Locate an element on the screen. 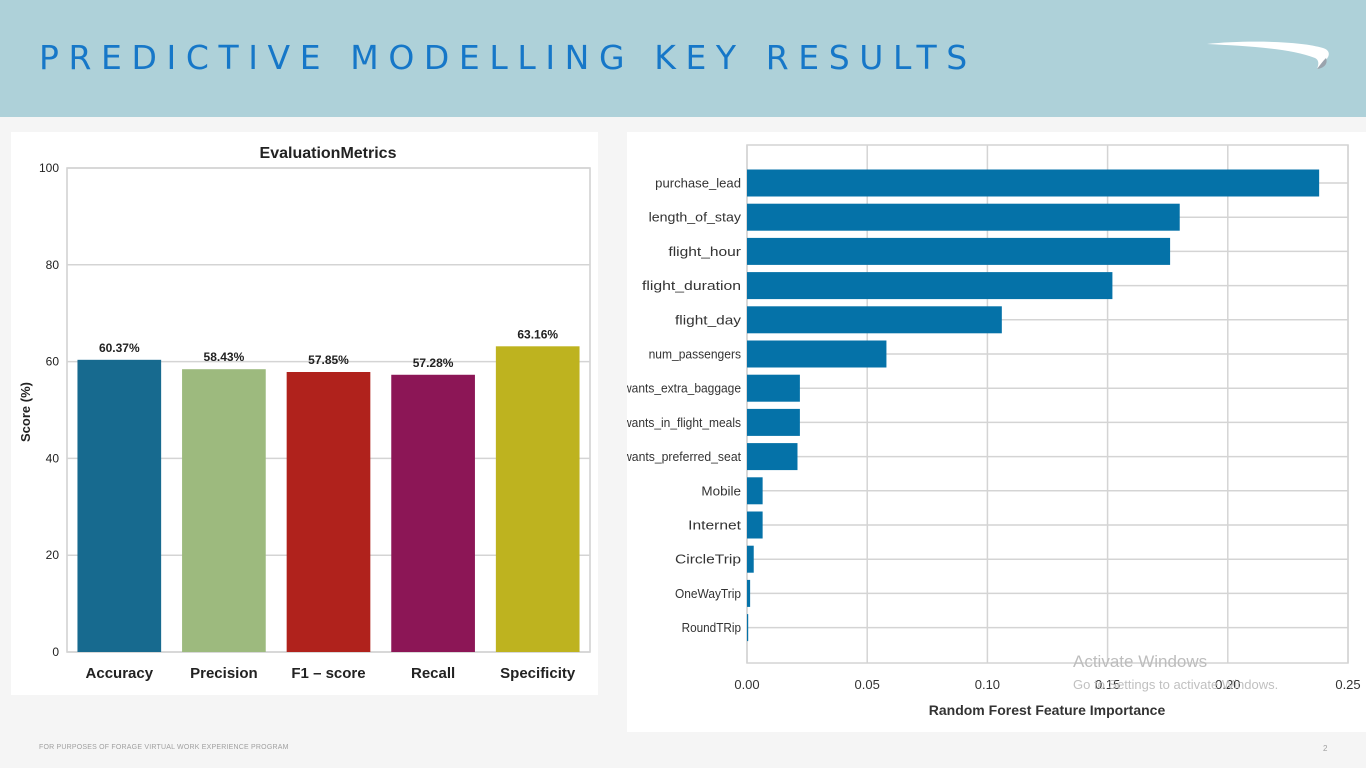 The width and height of the screenshot is (1366, 768). x-axis-label: Random Forest Feature Importance is located at coordinates (1047, 710).